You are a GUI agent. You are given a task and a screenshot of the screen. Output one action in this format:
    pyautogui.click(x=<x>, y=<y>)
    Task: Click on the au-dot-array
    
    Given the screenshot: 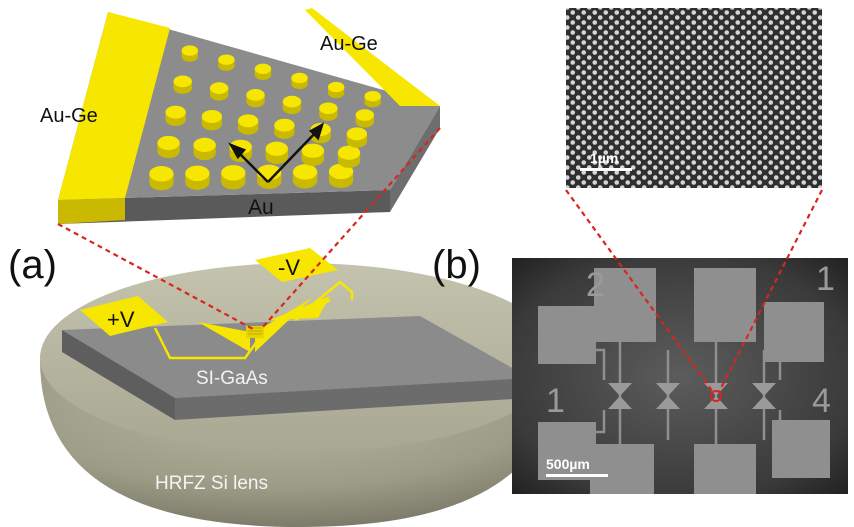 What is the action you would take?
    pyautogui.click(x=265, y=118)
    